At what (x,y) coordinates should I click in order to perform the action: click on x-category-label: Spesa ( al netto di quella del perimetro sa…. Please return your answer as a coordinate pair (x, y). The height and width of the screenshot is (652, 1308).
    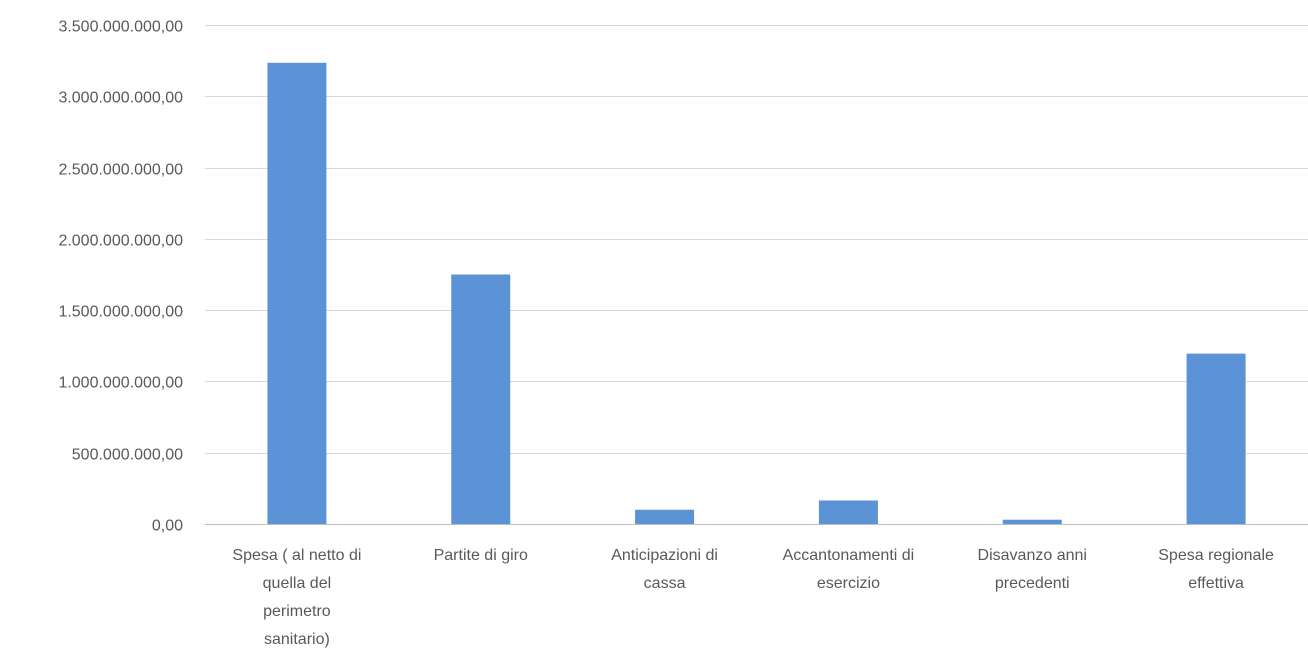
    Looking at the image, I should click on (296, 597).